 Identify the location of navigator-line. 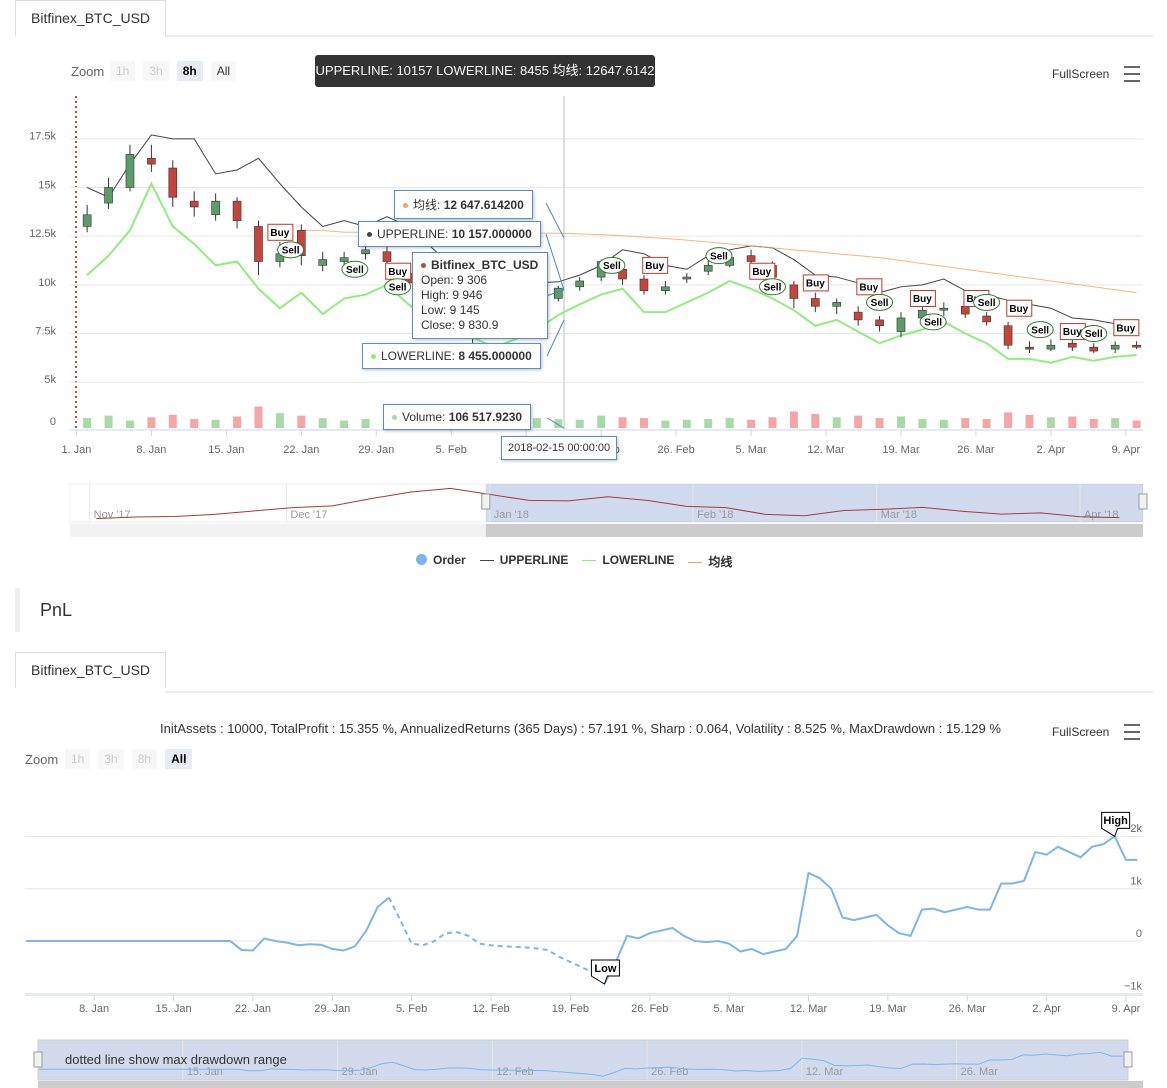
(581, 1064).